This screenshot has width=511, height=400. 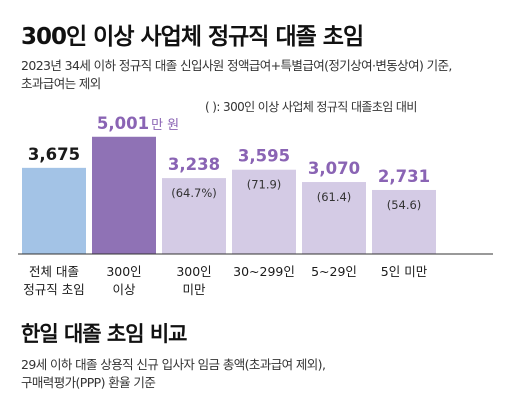 I want to click on category-label: 5~29인, so click(x=334, y=271).